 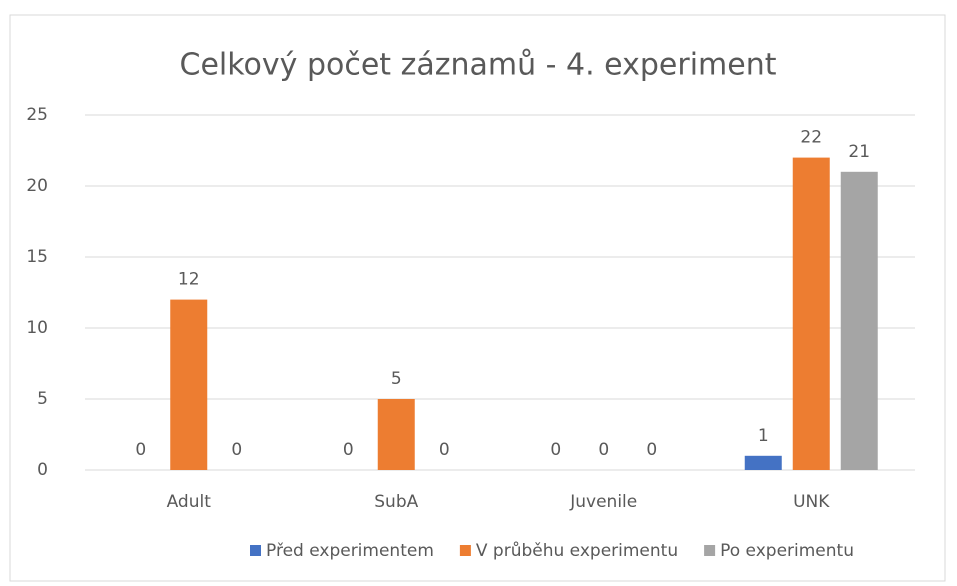 What do you see at coordinates (42, 399) in the screenshot?
I see `y-tick-label: 5` at bounding box center [42, 399].